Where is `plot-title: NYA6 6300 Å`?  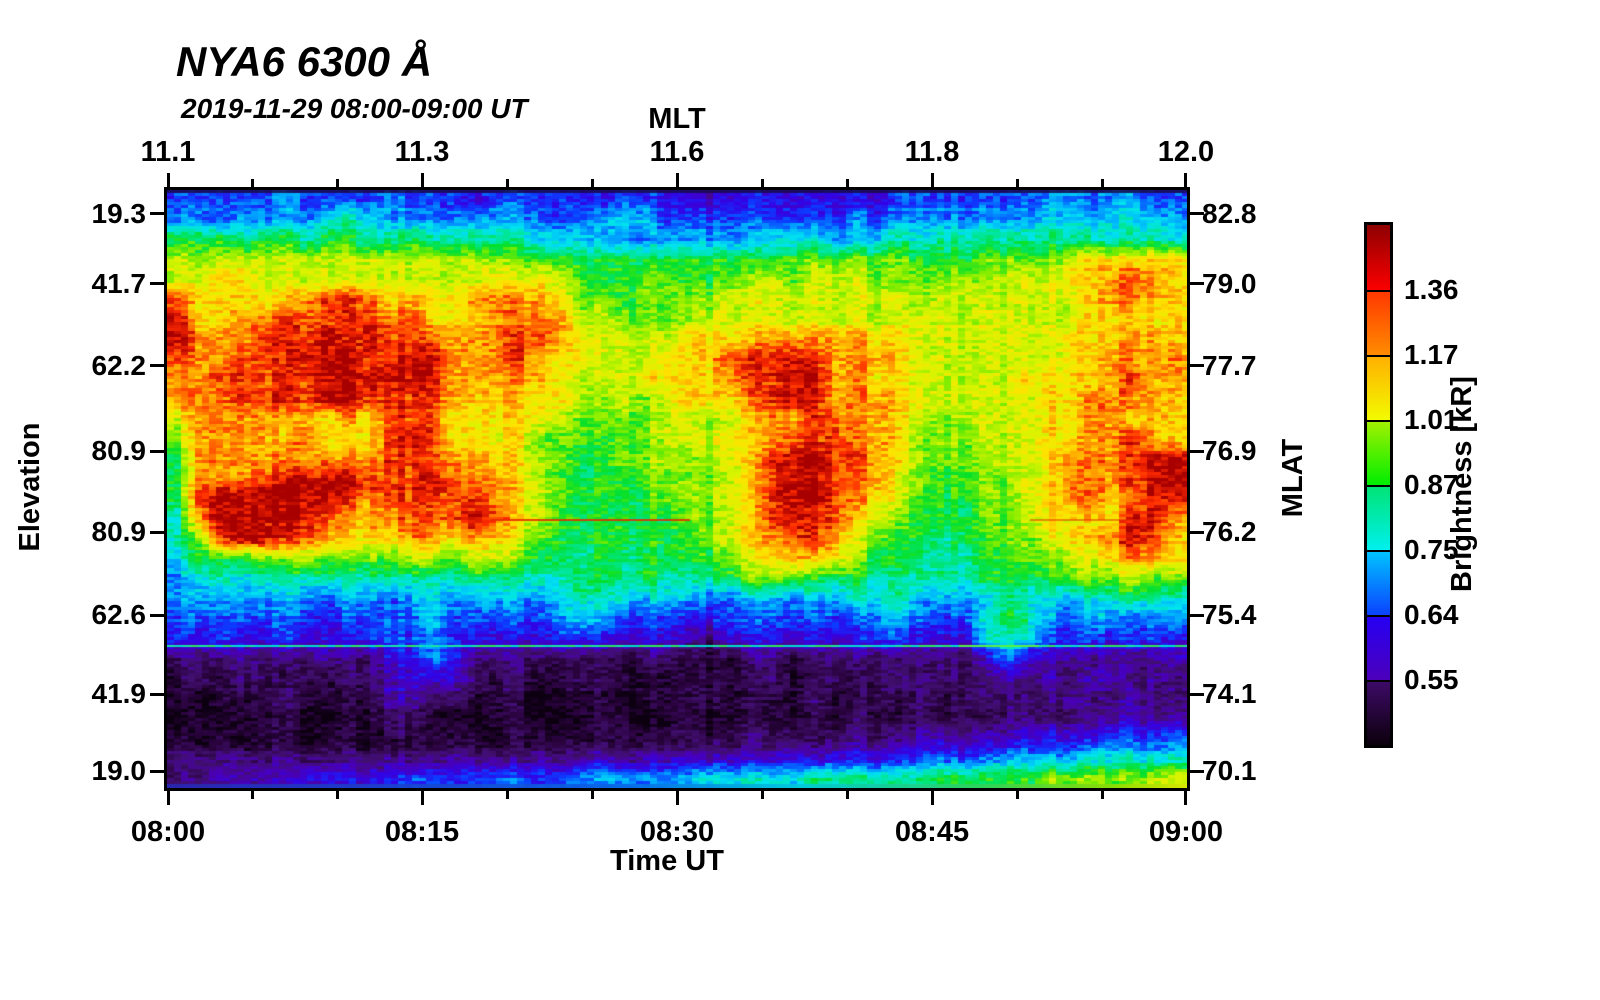
plot-title: NYA6 6300 Å is located at coordinates (304, 61).